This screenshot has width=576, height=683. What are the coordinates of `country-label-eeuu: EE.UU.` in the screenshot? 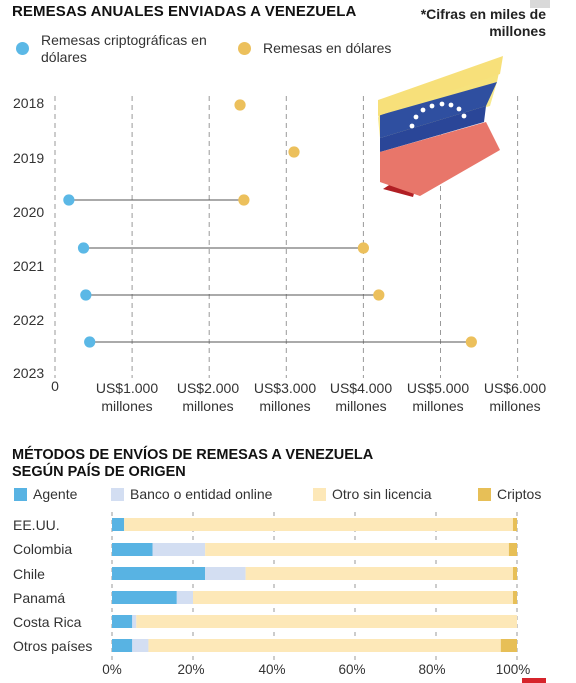 It's located at (36, 525).